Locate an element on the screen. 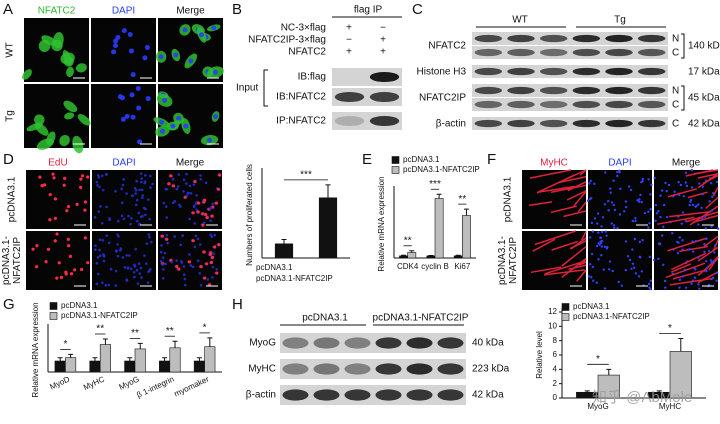 The height and width of the screenshot is (424, 720). blot-label: β-actin is located at coordinates (261, 395).